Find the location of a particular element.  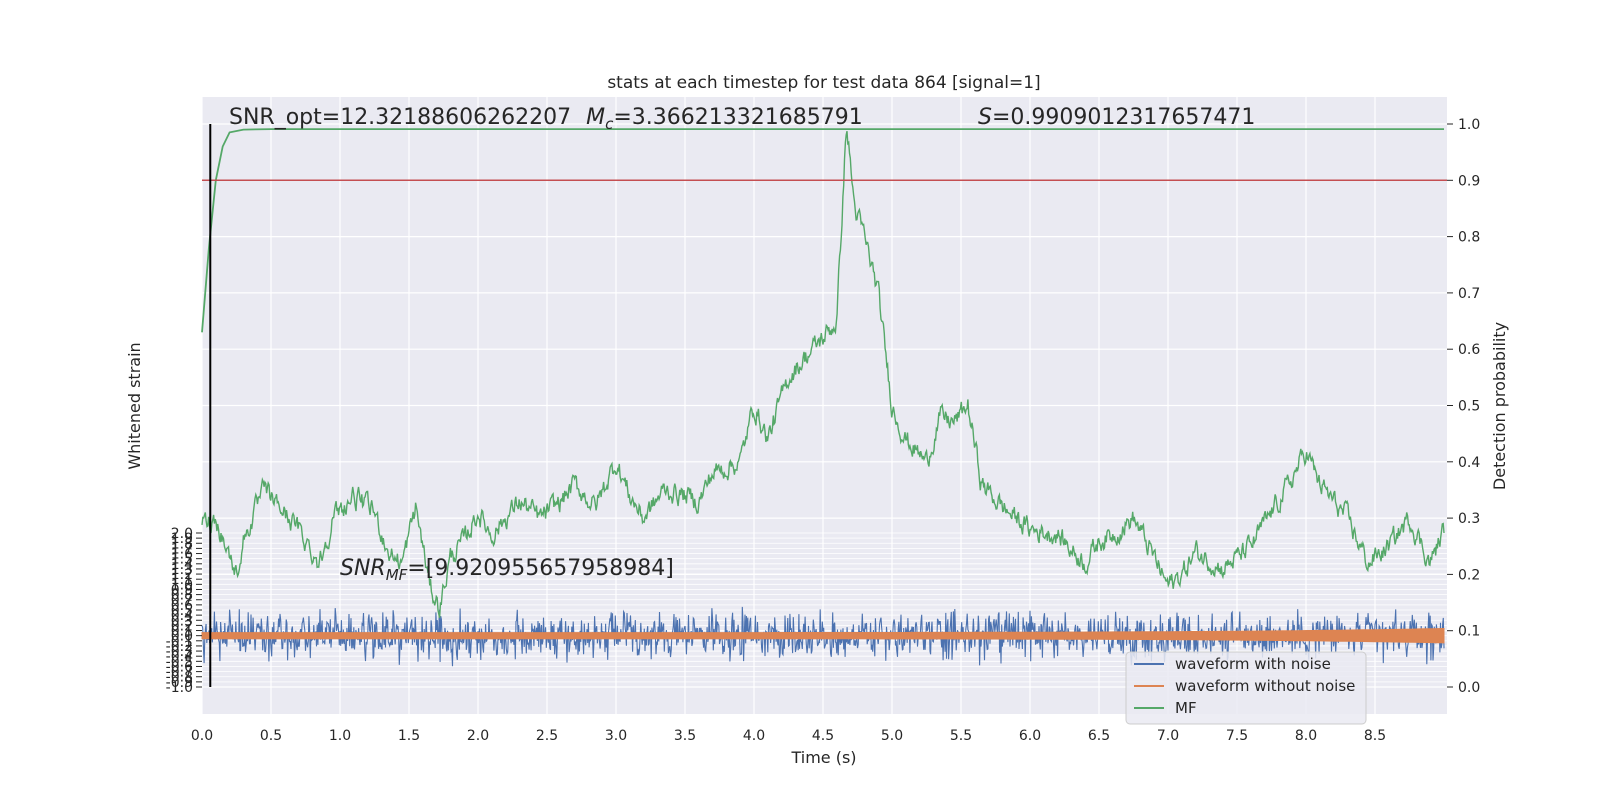

y-left-tick-0.6: 0.6 is located at coordinates (182, 606).